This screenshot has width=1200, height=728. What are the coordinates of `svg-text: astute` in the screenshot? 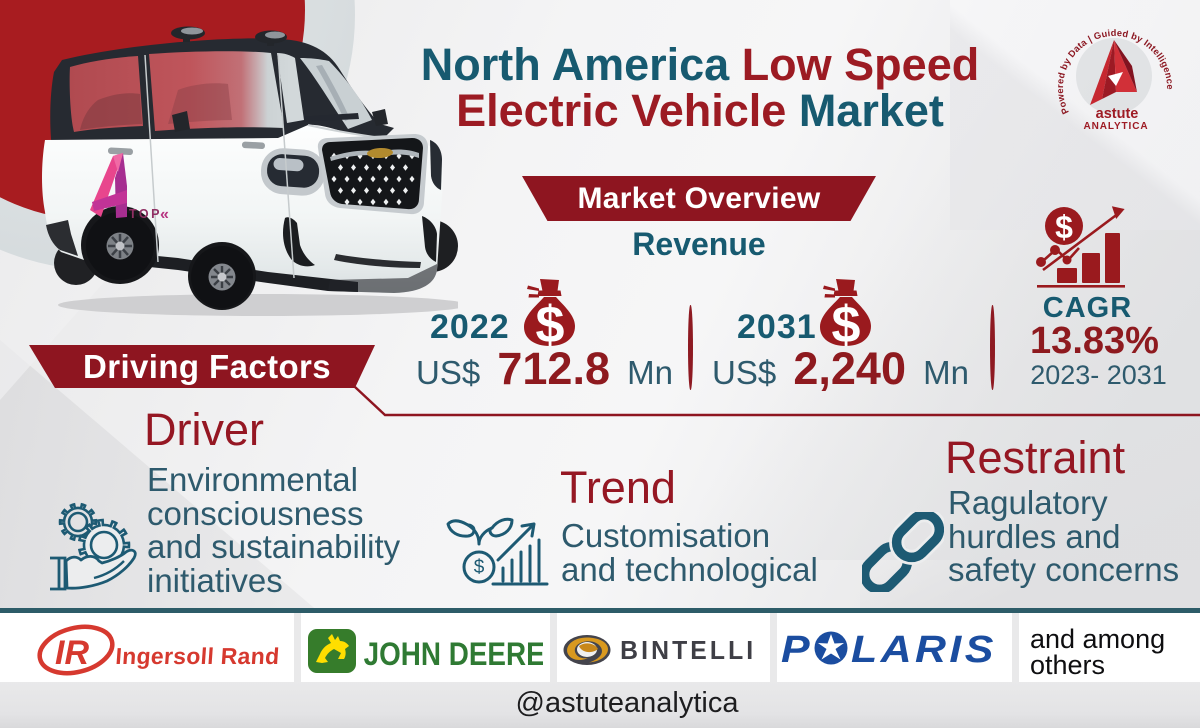 It's located at (1117, 114).